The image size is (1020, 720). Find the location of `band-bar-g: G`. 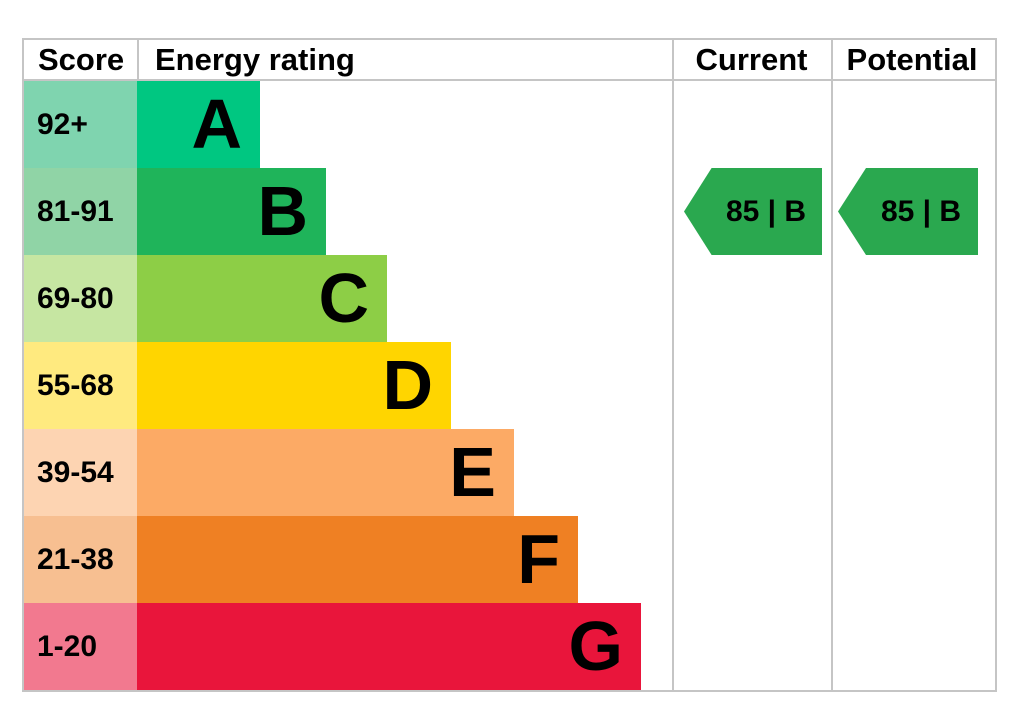

band-bar-g: G is located at coordinates (389, 646).